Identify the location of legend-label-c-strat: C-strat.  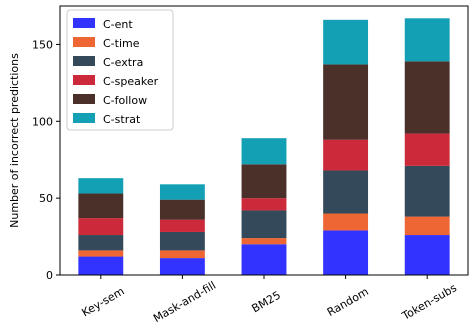
(122, 119).